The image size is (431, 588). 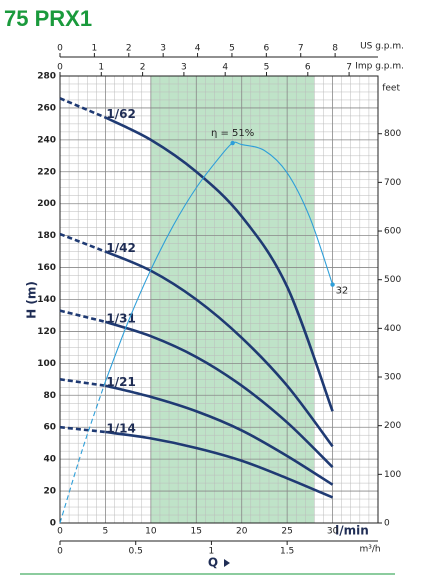 What do you see at coordinates (53, 524) in the screenshot?
I see `y-tick-label: 0` at bounding box center [53, 524].